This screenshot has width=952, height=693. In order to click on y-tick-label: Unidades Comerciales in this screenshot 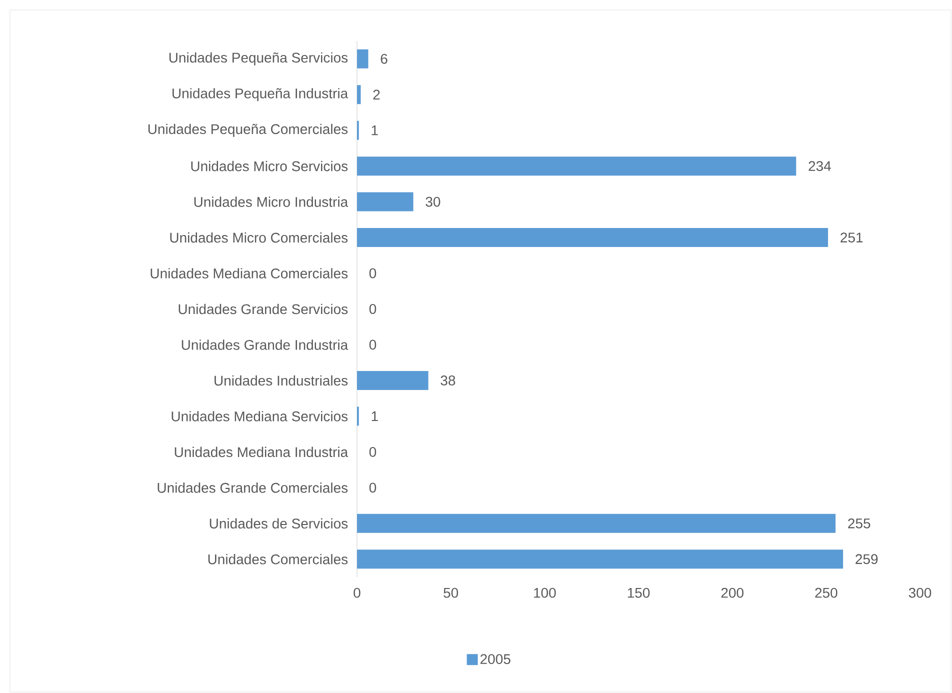, I will do `click(278, 559)`.